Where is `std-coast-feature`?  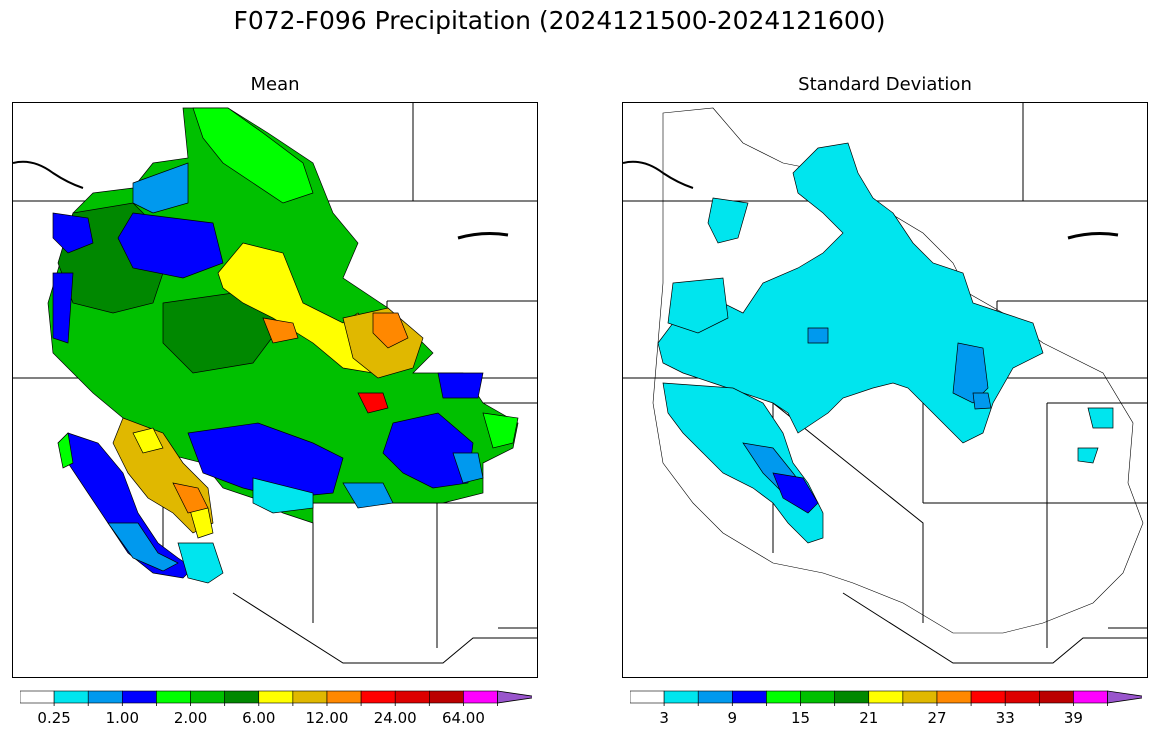 std-coast-feature is located at coordinates (658, 174).